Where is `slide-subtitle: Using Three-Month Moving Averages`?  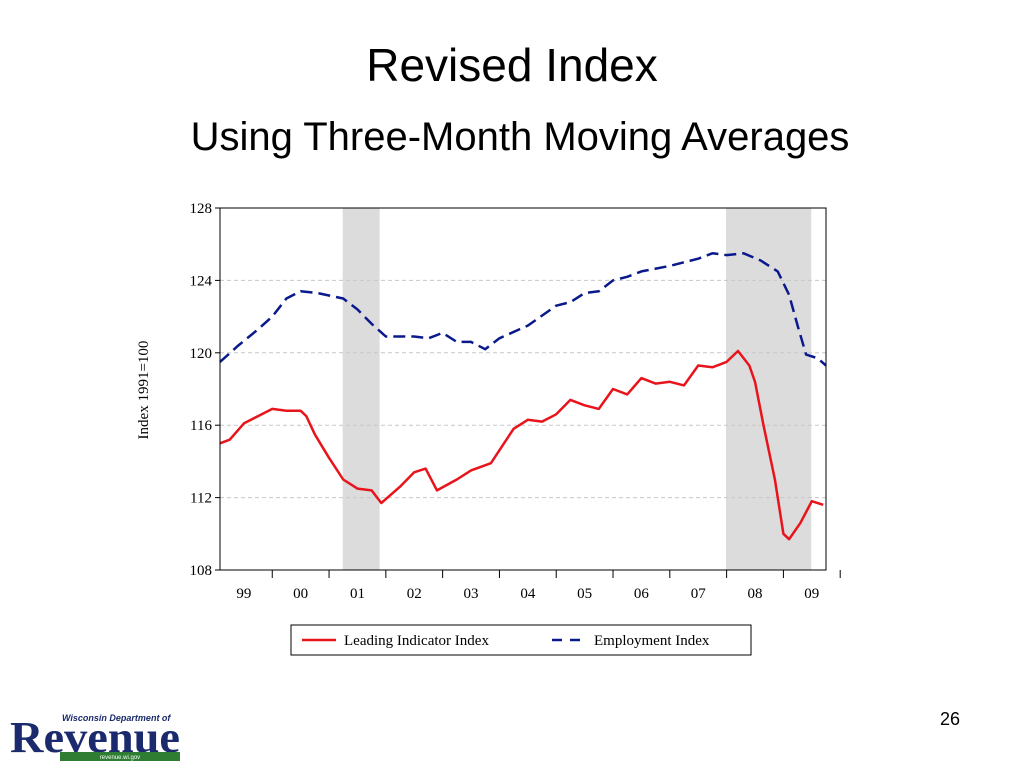
slide-subtitle: Using Three-Month Moving Averages is located at coordinates (520, 137).